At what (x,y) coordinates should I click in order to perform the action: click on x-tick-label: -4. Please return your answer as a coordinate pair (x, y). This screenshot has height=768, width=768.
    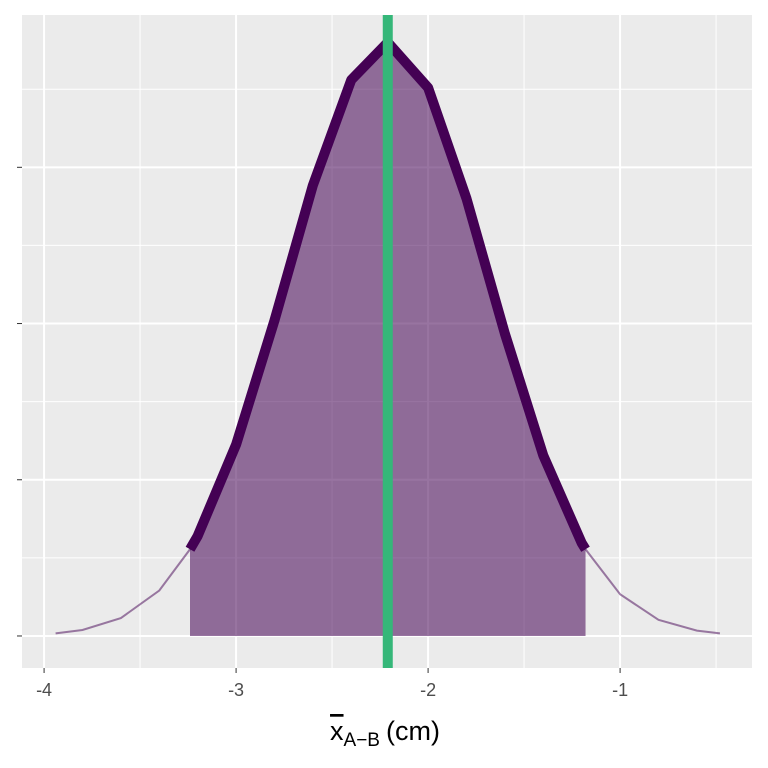
    Looking at the image, I should click on (44, 690).